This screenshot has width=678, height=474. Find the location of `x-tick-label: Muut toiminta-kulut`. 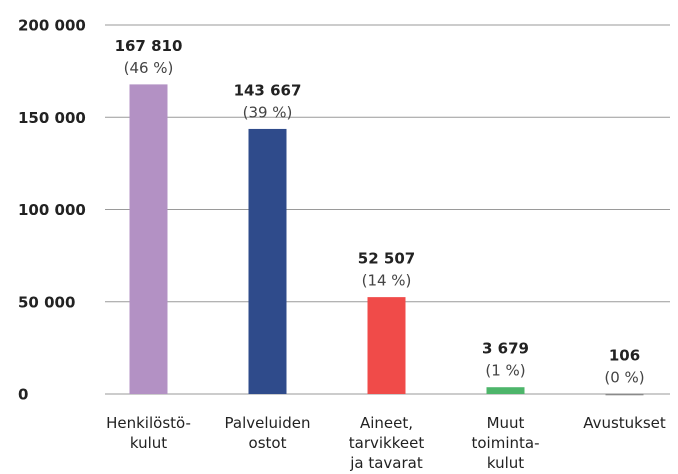

x-tick-label: Muut toiminta-kulut is located at coordinates (506, 443).